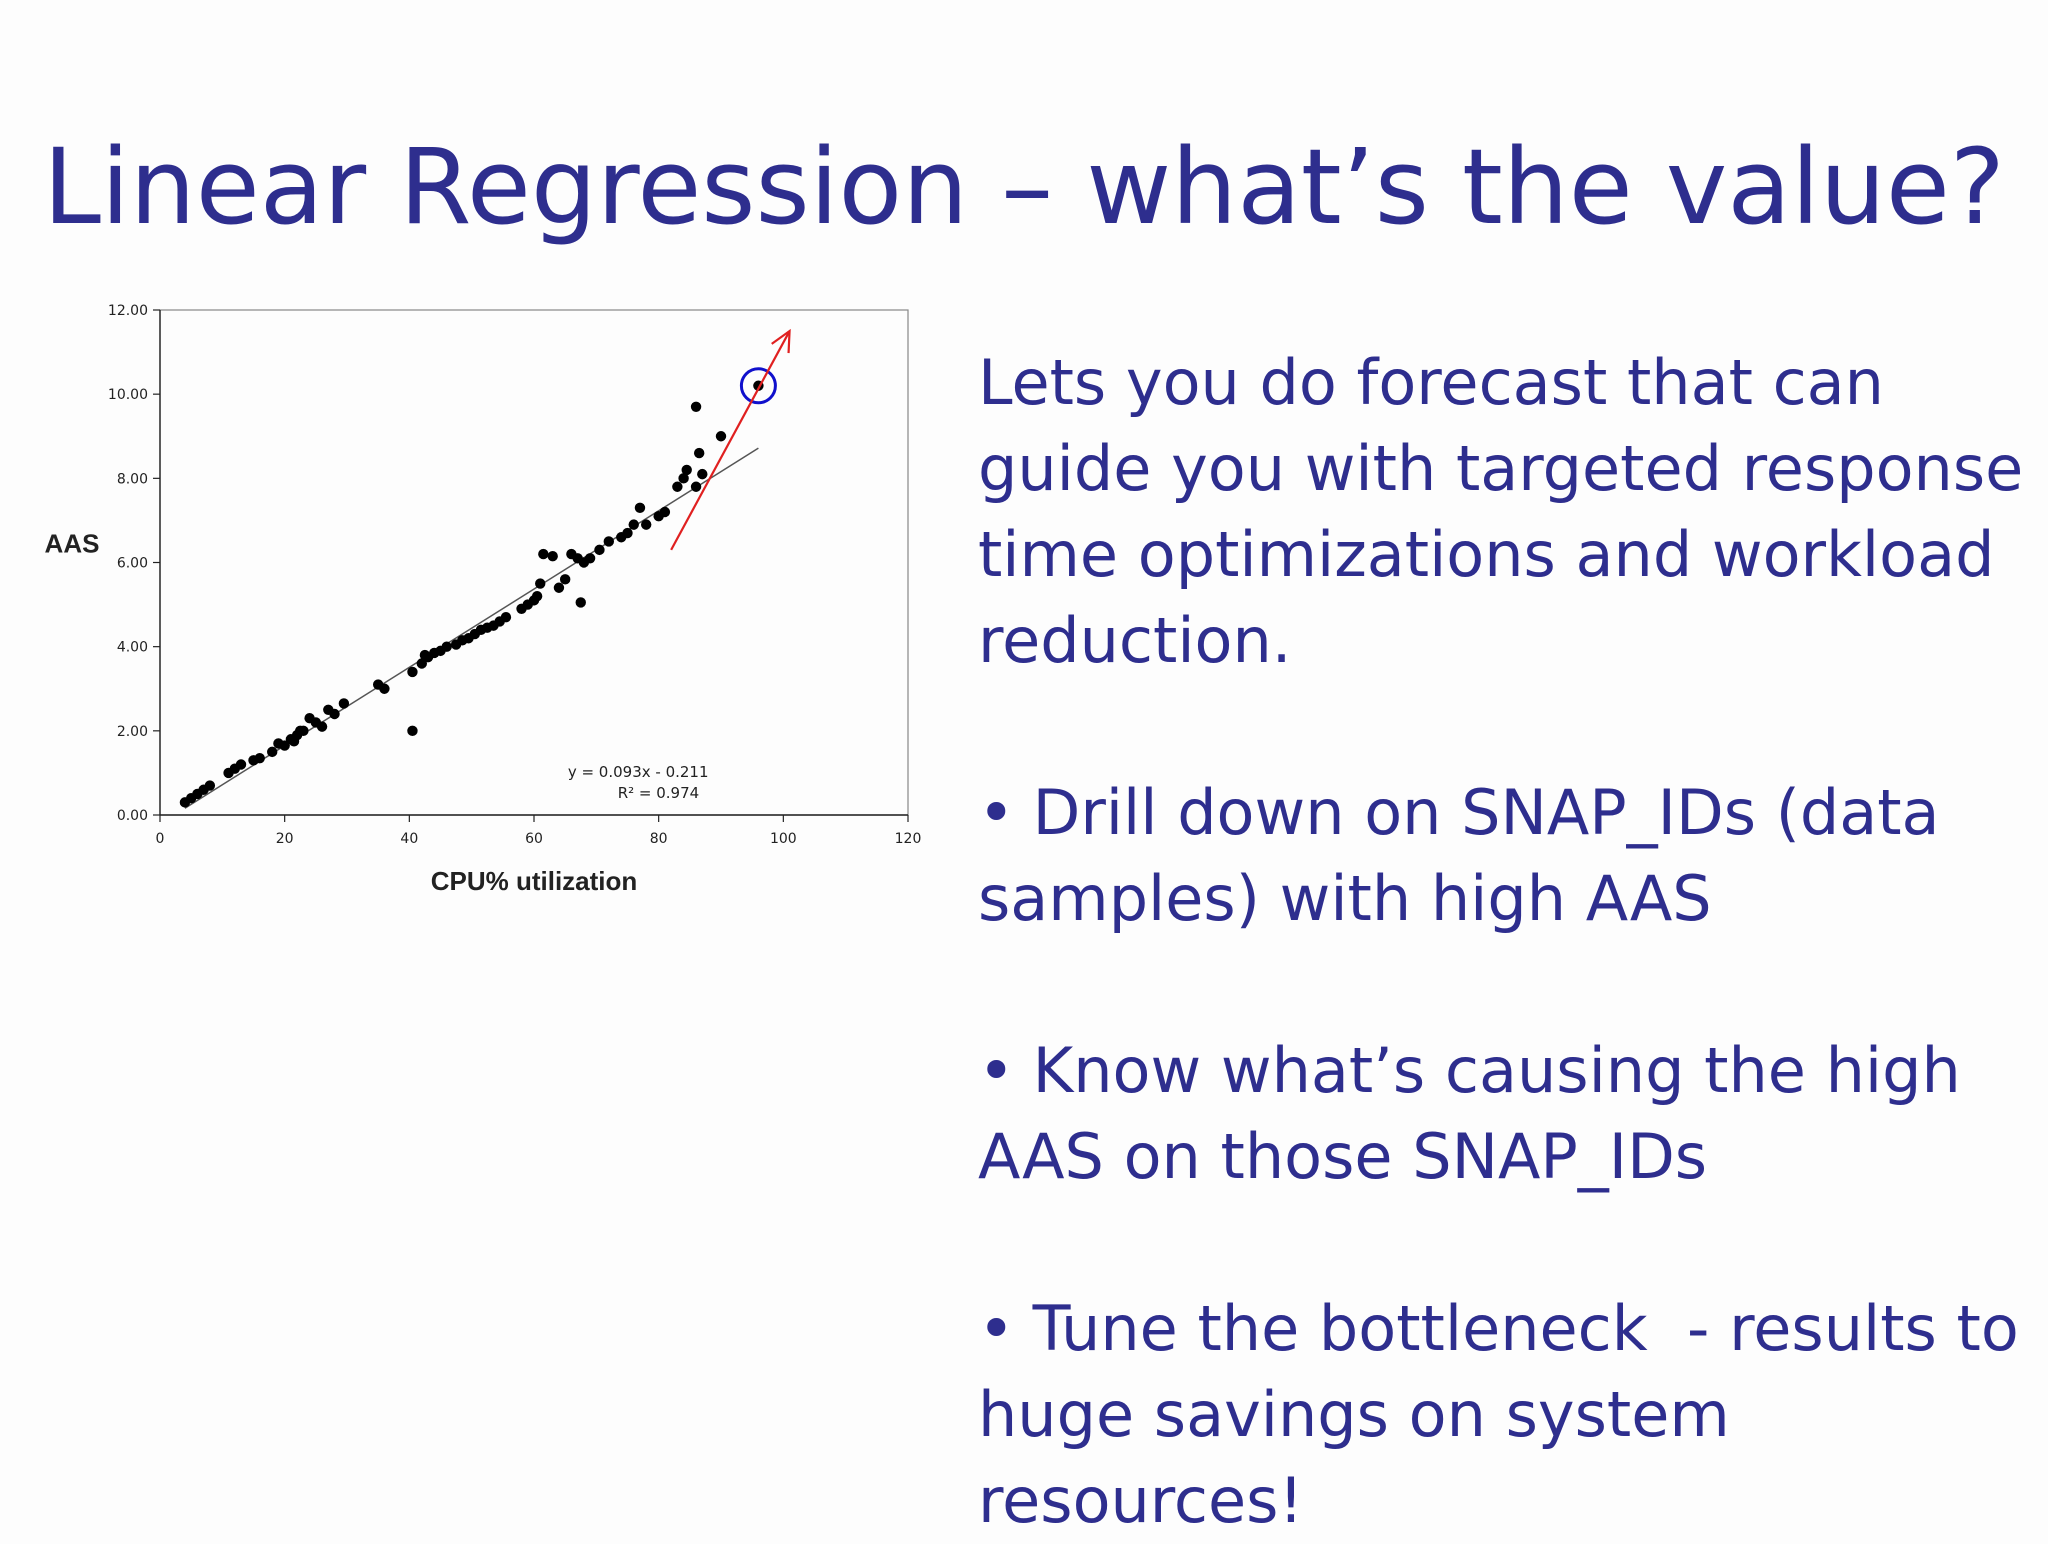  I want to click on x-tick-label: 120, so click(908, 839).